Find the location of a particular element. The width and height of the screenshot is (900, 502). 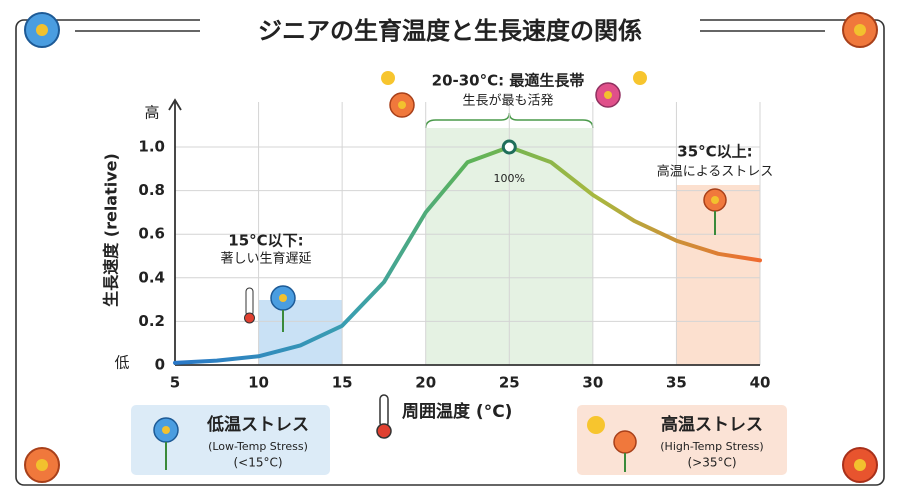

x-tick-label: 20 is located at coordinates (425, 383).